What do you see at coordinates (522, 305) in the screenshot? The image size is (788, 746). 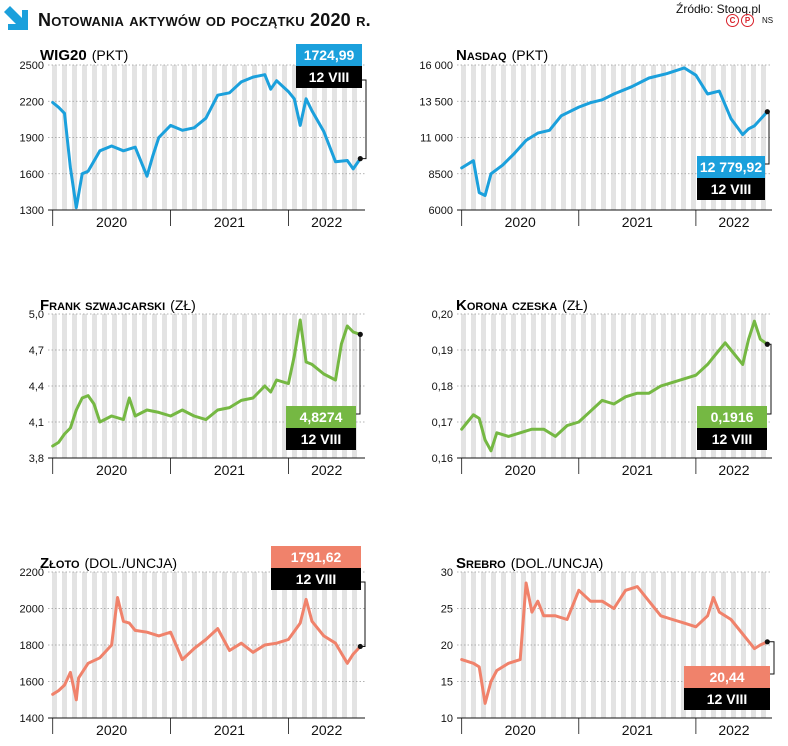 I see `chart-title: Korona czeska (ZŁ)` at bounding box center [522, 305].